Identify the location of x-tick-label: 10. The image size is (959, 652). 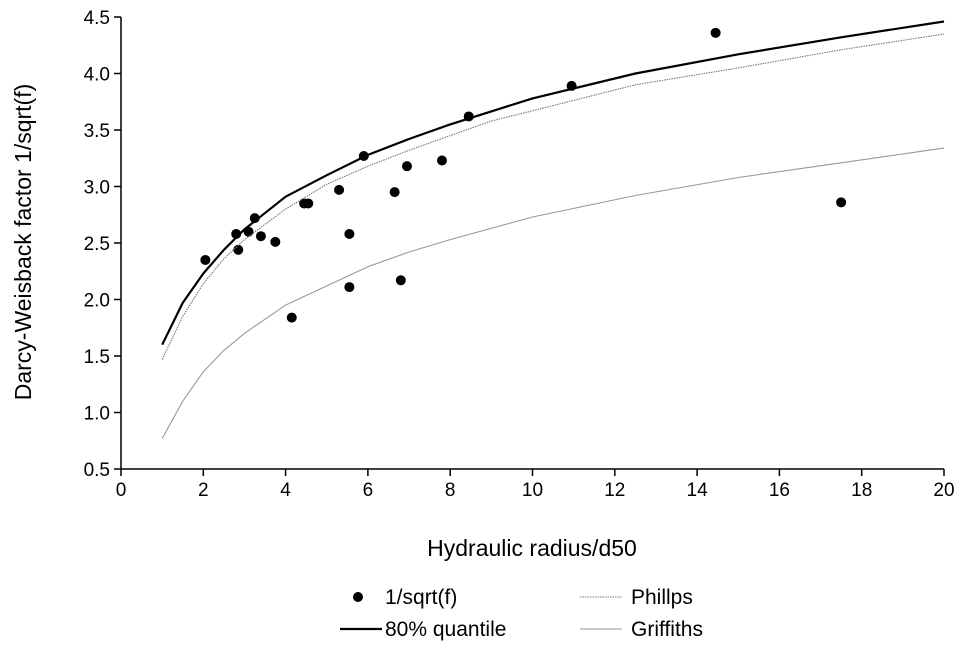
(532, 490).